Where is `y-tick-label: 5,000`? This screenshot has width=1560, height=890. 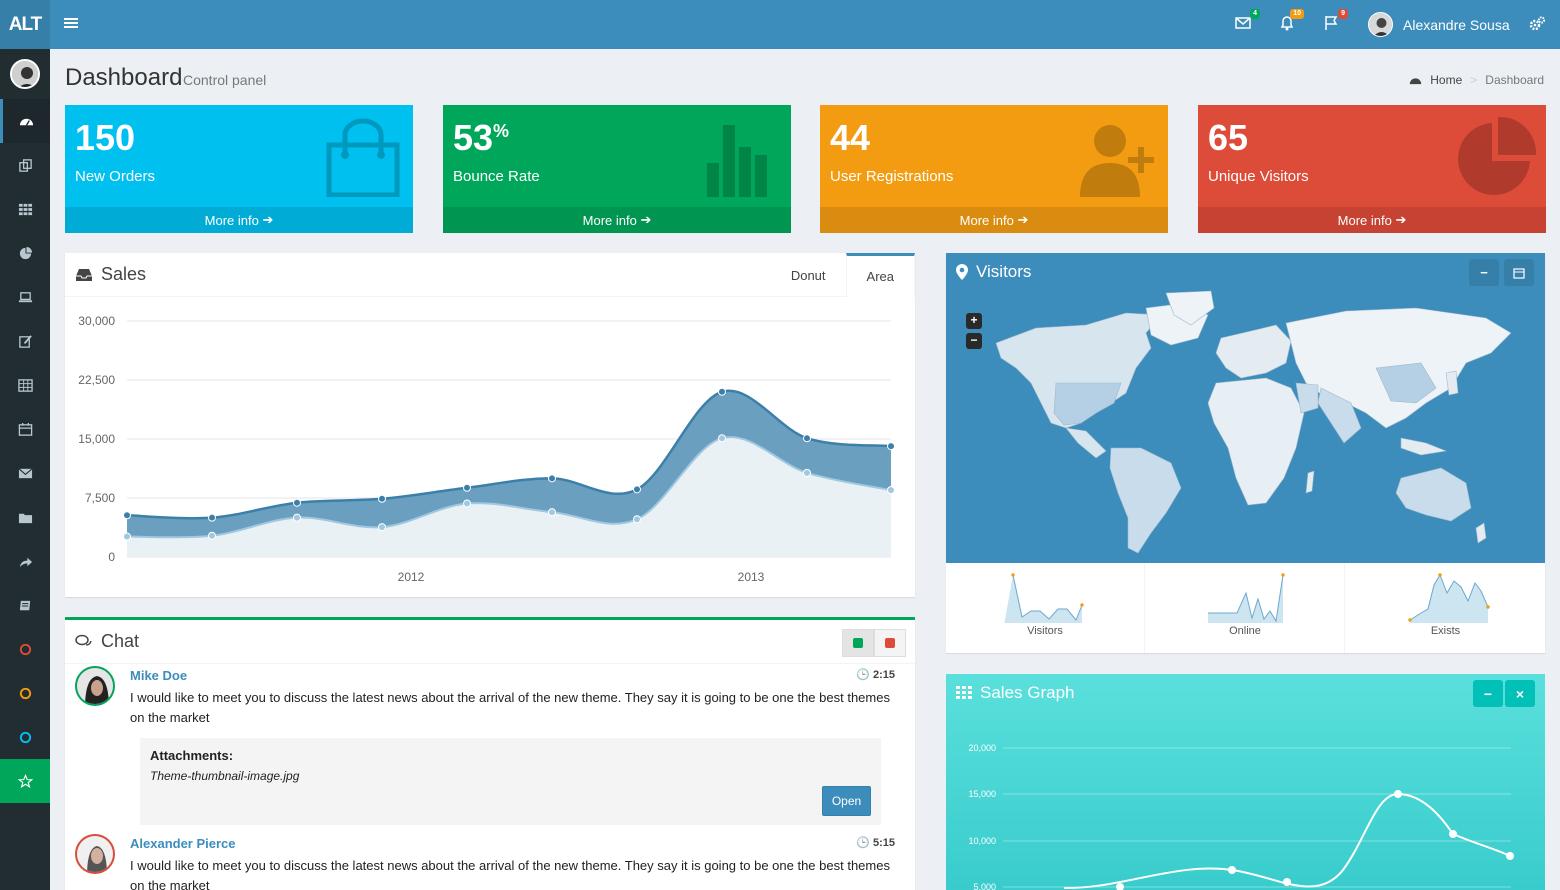 y-tick-label: 5,000 is located at coordinates (984, 886).